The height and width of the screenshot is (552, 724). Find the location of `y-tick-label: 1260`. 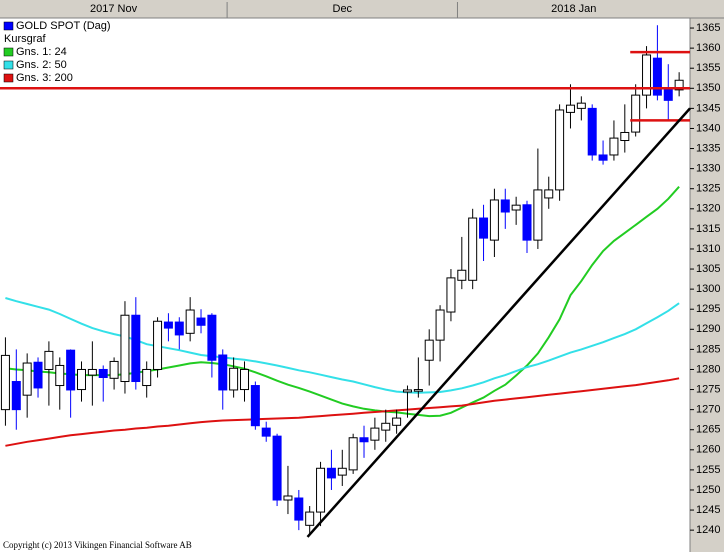

y-tick-label: 1260 is located at coordinates (708, 450).